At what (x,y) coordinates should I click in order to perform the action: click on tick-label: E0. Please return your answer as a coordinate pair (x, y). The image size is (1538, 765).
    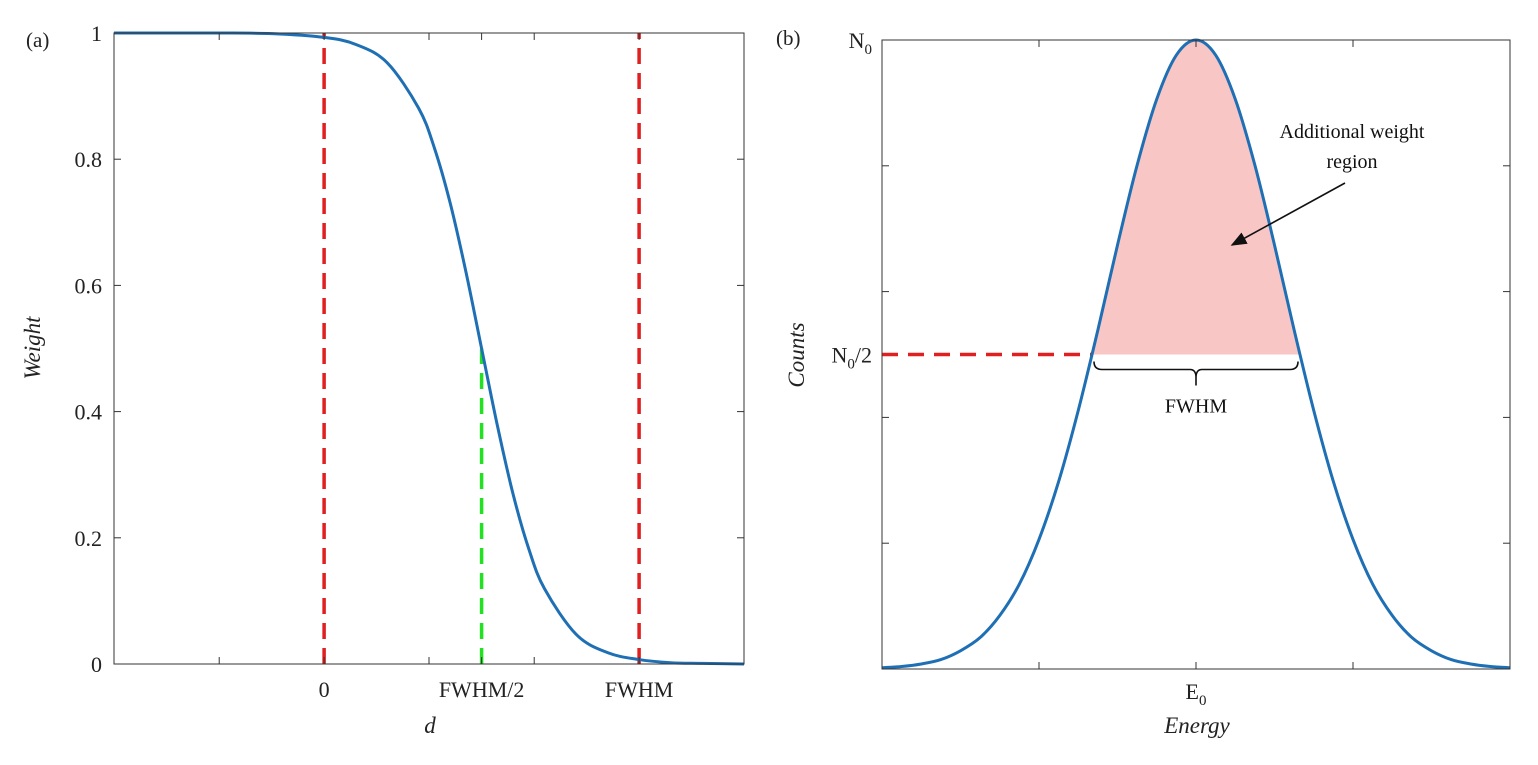
    Looking at the image, I should click on (1196, 694).